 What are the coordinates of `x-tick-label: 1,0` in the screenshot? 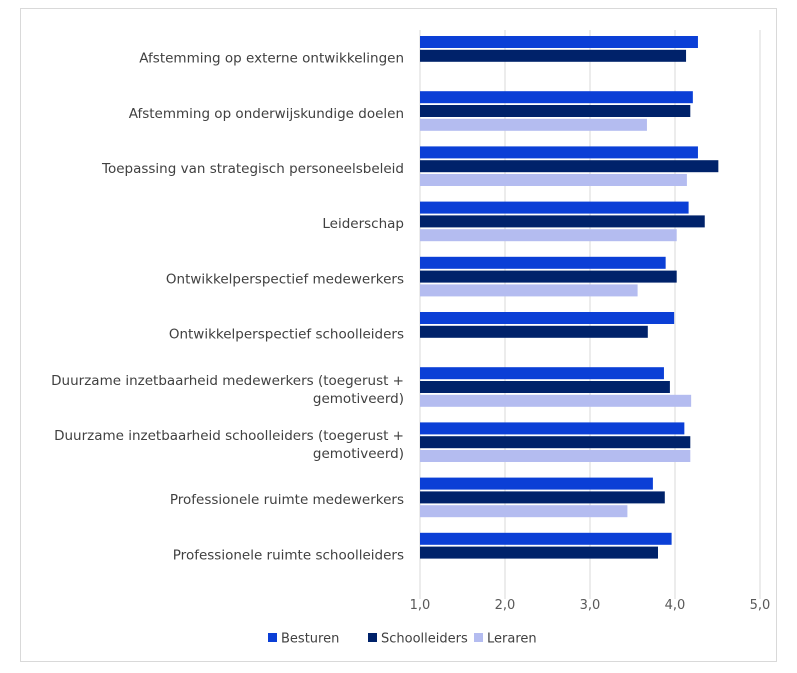 It's located at (420, 605).